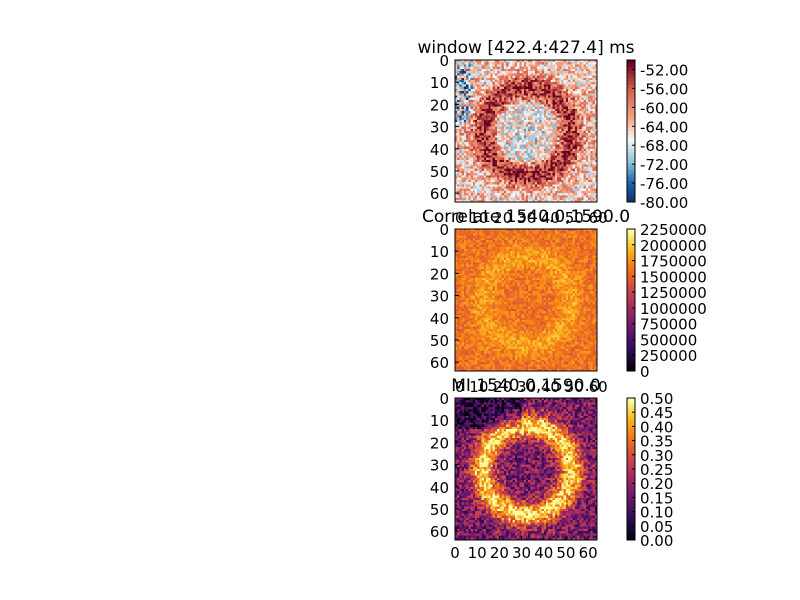 Image resolution: width=800 pixels, height=600 pixels. Describe the element at coordinates (656, 541) in the screenshot. I see `colorbar-tick-label: 0.00` at that location.